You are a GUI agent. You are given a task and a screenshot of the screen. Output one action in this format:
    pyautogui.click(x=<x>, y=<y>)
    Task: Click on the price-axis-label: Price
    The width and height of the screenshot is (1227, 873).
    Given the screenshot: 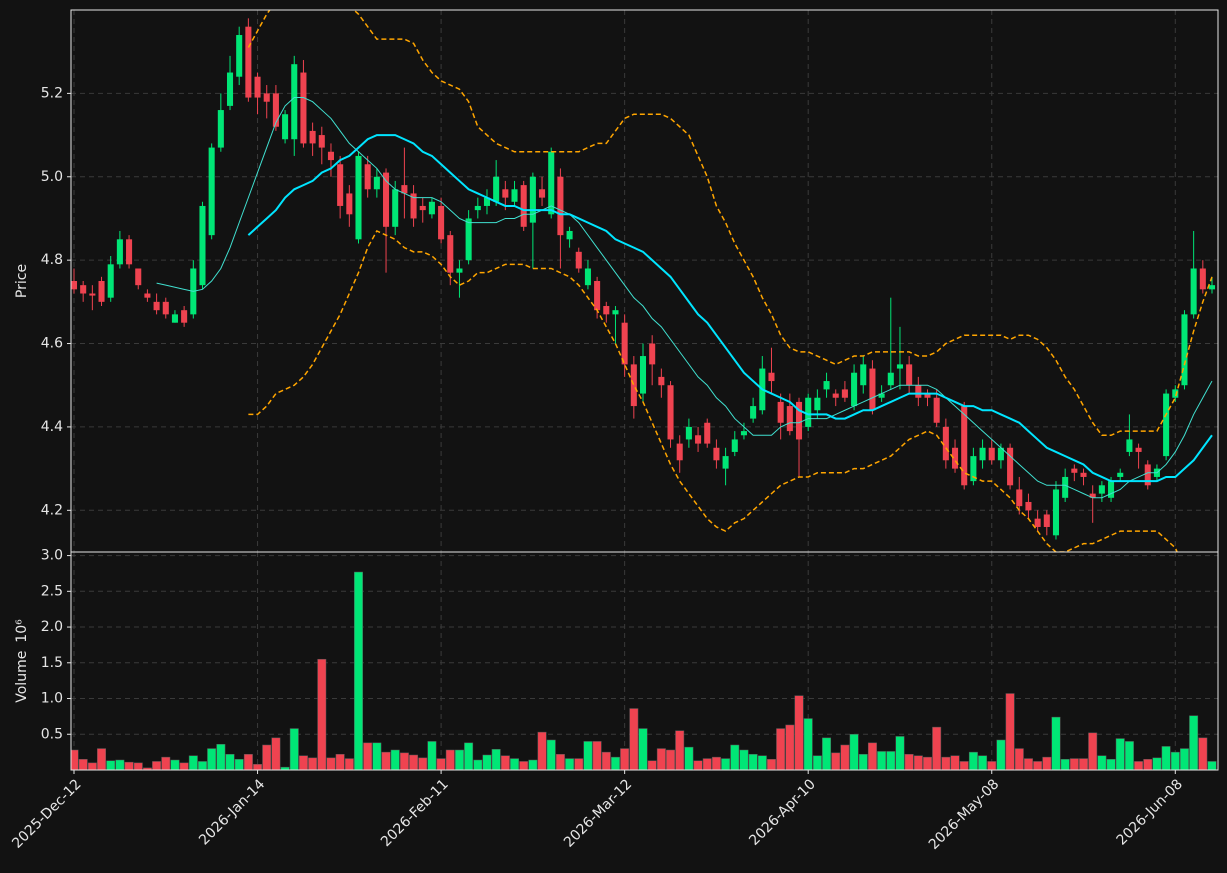 What is the action you would take?
    pyautogui.click(x=22, y=281)
    